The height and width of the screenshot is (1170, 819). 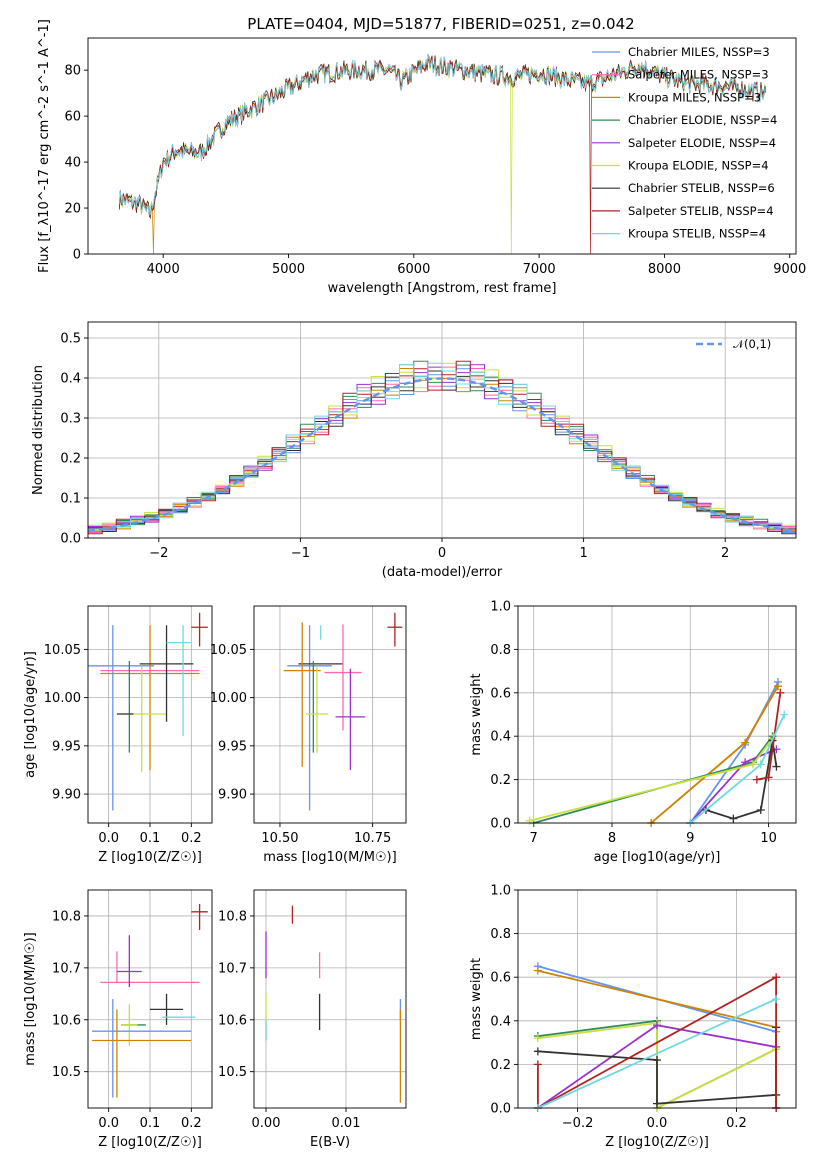 What do you see at coordinates (346, 1123) in the screenshot?
I see `x-tick-label: 0.01` at bounding box center [346, 1123].